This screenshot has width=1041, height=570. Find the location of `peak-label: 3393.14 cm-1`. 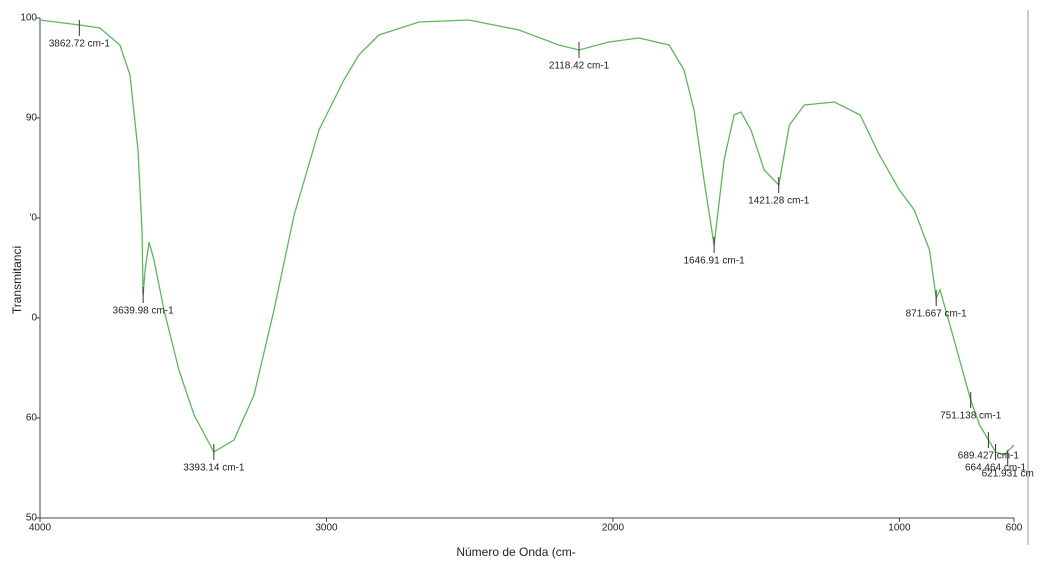

peak-label: 3393.14 cm-1 is located at coordinates (214, 468).